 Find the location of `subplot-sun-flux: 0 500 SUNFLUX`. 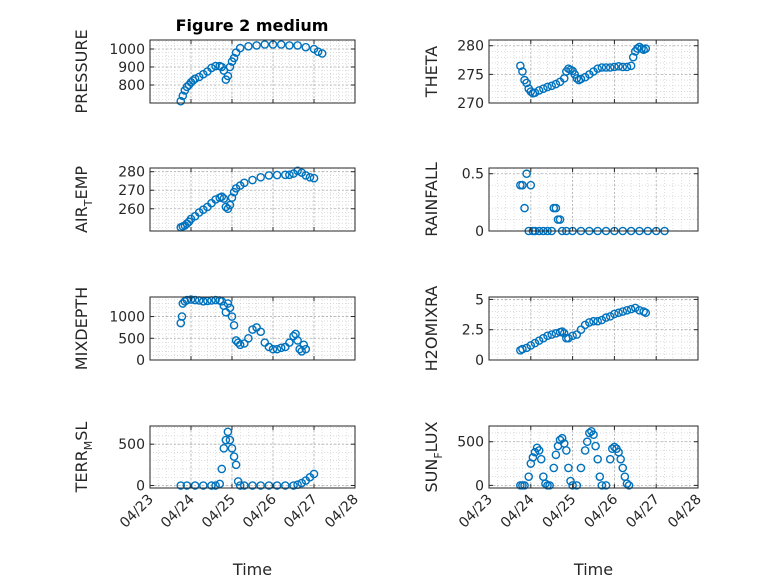

subplot-sun-flux: 0 500 SUNFLUX is located at coordinates (560, 457).